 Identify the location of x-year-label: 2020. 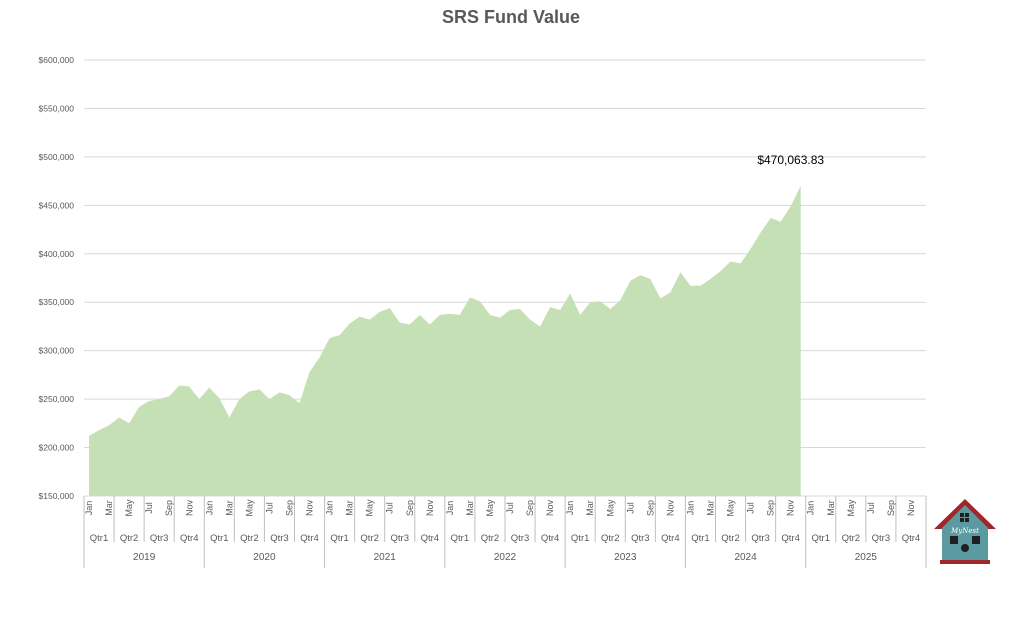
(264, 557).